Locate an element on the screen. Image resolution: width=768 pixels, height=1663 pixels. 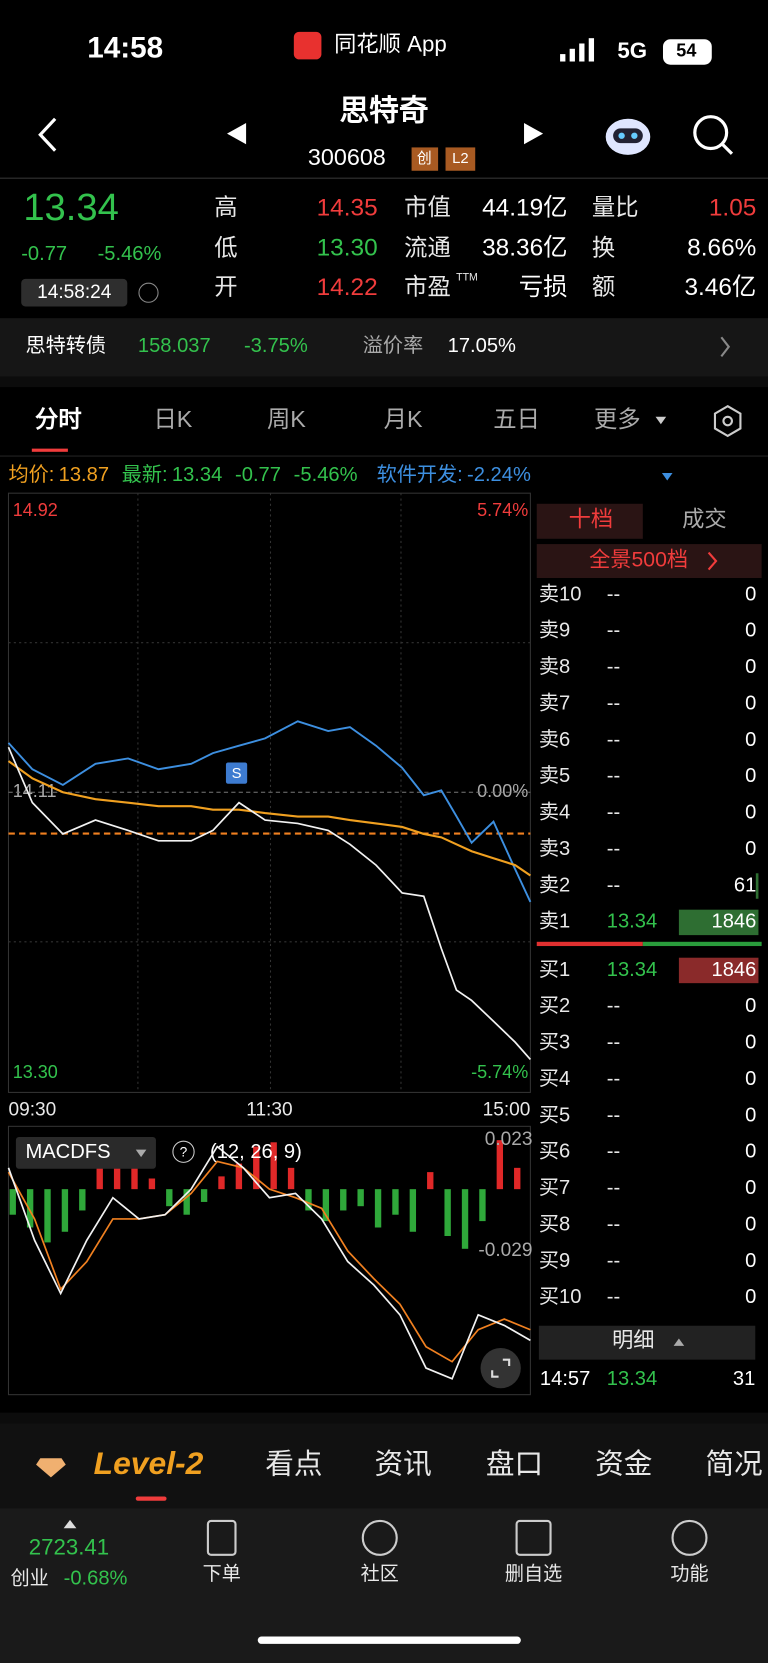
back-button is located at coordinates (47, 134).